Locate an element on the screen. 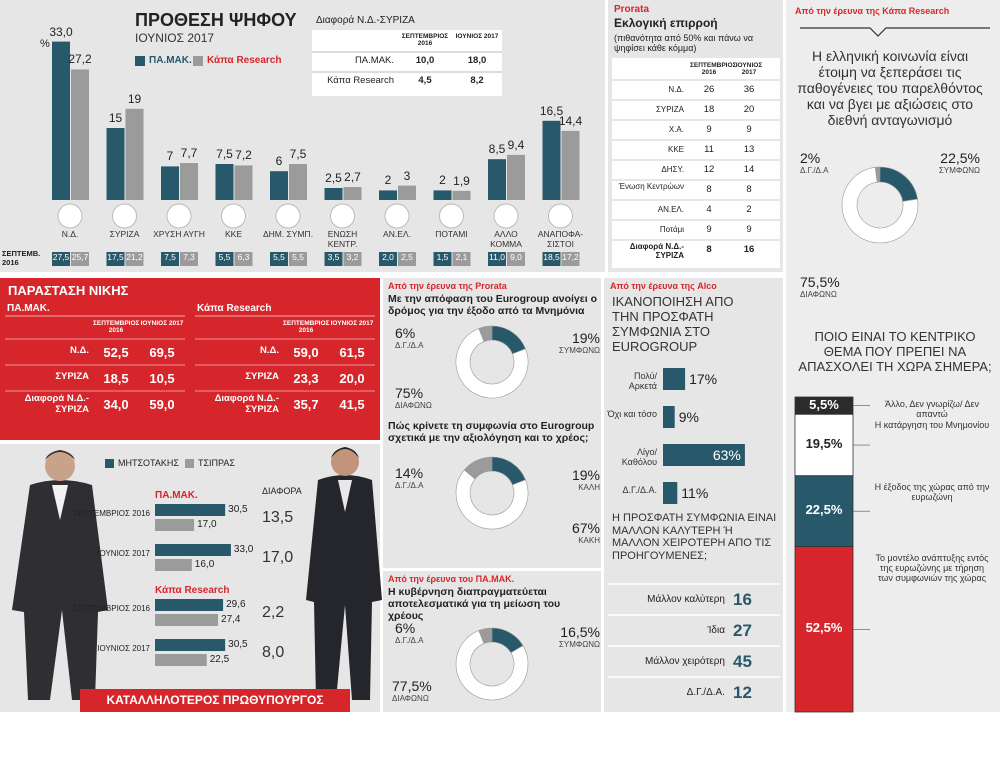  cell: 16 is located at coordinates (742, 599).